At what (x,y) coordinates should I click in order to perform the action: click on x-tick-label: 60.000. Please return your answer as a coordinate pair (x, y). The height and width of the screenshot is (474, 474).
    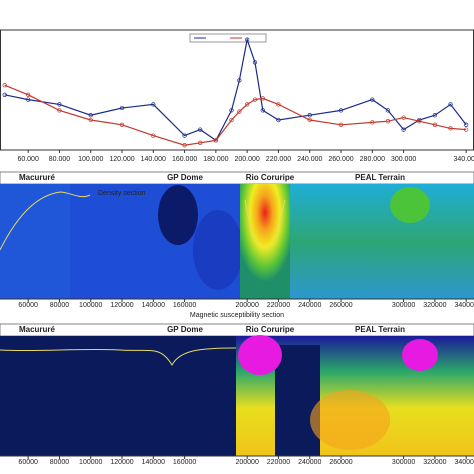
    Looking at the image, I should click on (28, 159).